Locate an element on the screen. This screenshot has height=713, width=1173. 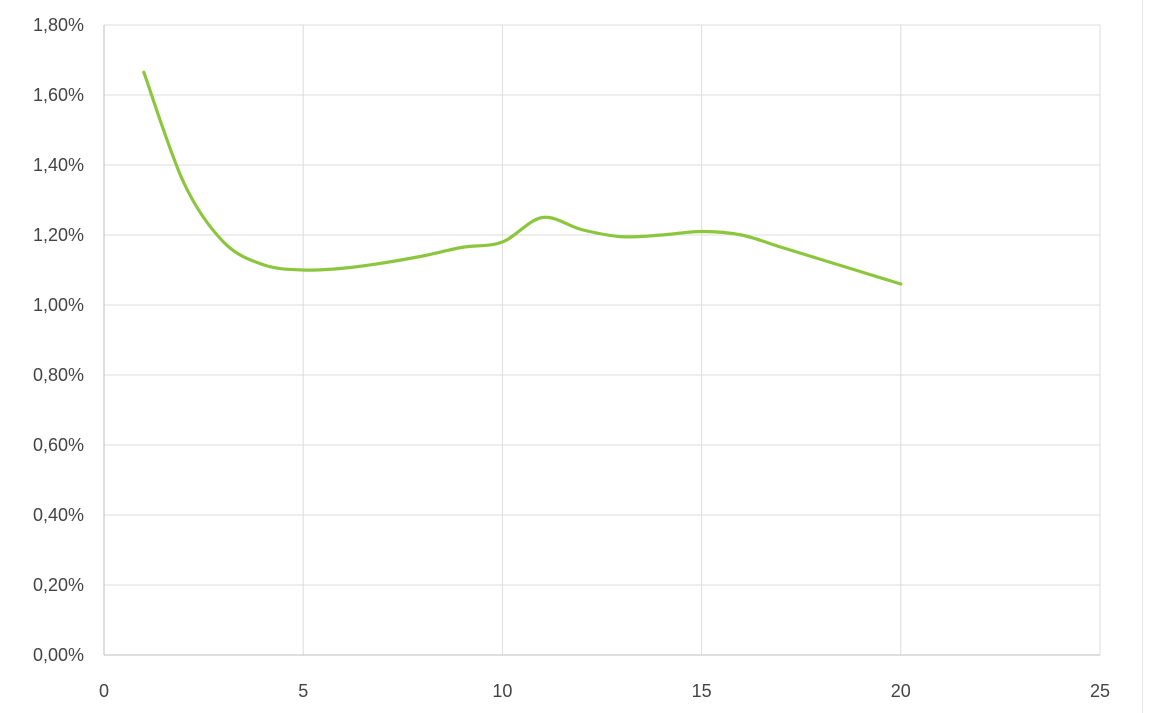
x-tick-label: 0 is located at coordinates (104, 691).